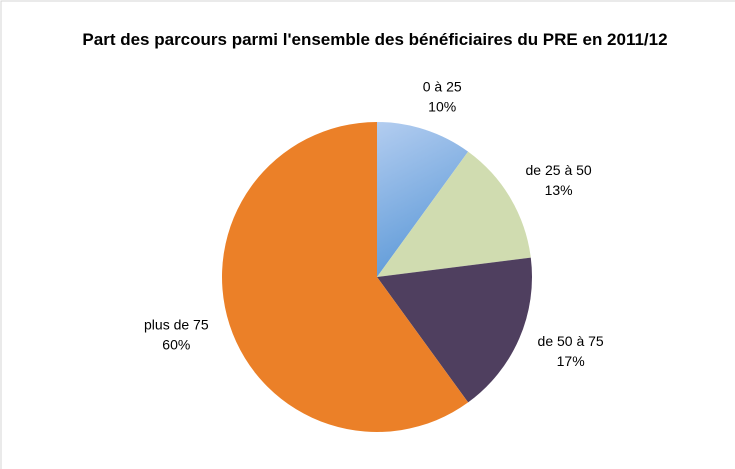  Describe the element at coordinates (559, 179) in the screenshot. I see `data-label: de 25 à 50 13%` at that location.